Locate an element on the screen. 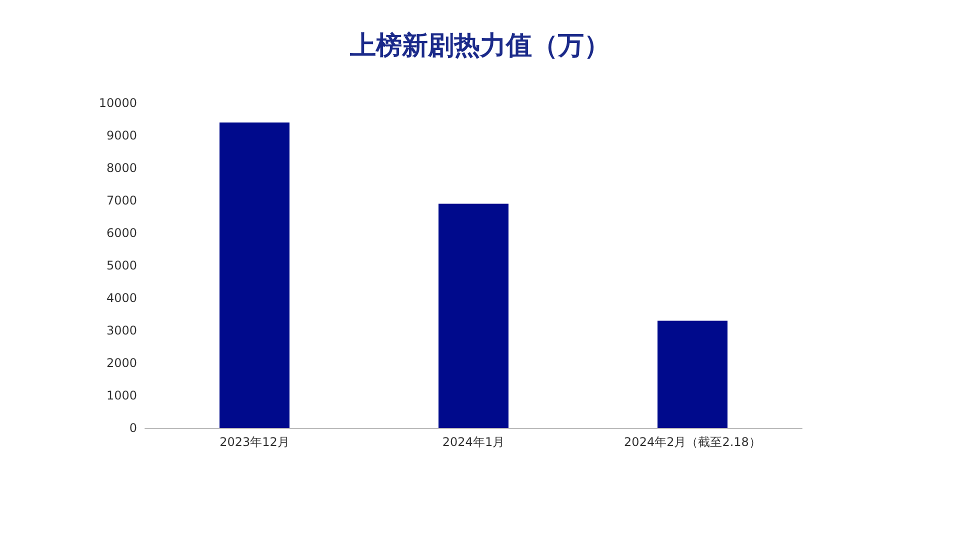 Image resolution: width=960 pixels, height=540 pixels. y-tick-label: 6000 is located at coordinates (121, 233).